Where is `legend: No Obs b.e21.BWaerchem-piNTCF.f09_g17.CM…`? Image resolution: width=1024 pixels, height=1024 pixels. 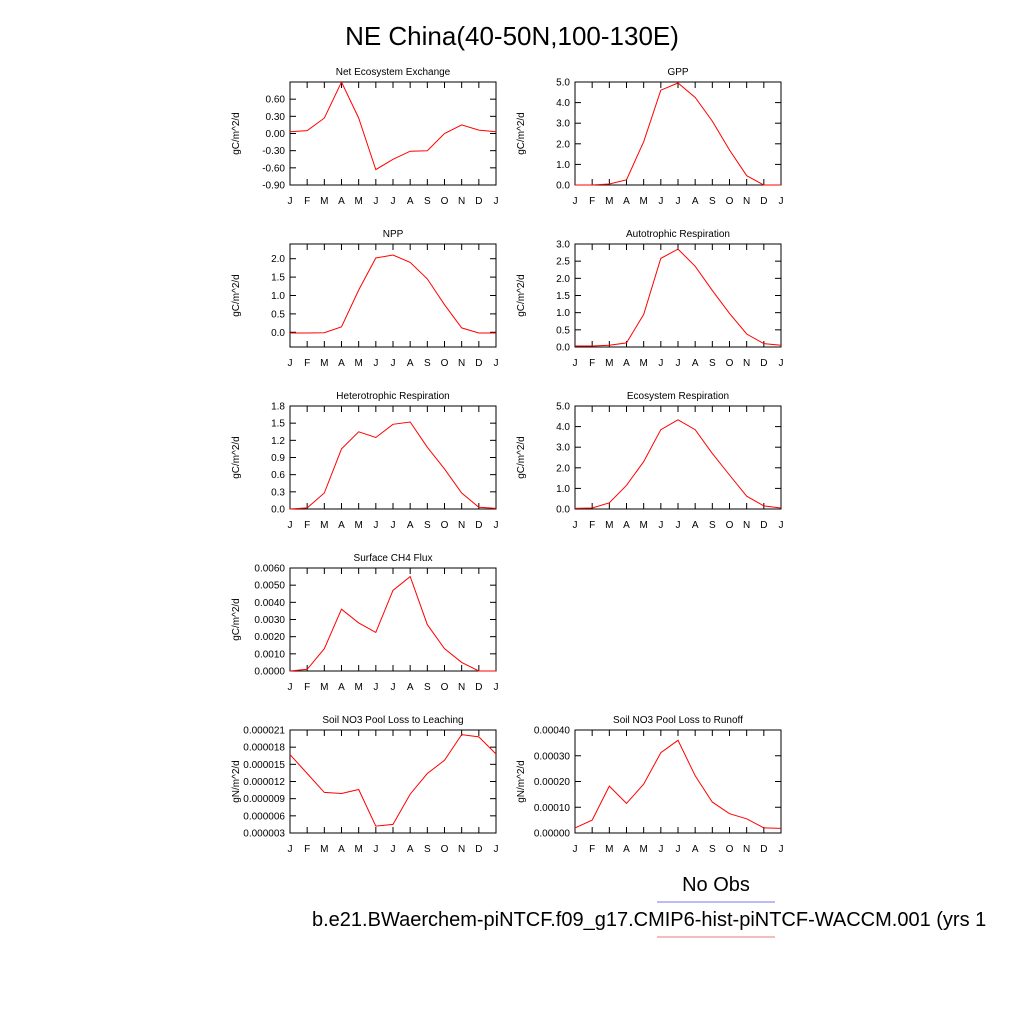
legend: No Obs b.e21.BWaerchem-piNTCF.f09_g17.CM… is located at coordinates (649, 906).